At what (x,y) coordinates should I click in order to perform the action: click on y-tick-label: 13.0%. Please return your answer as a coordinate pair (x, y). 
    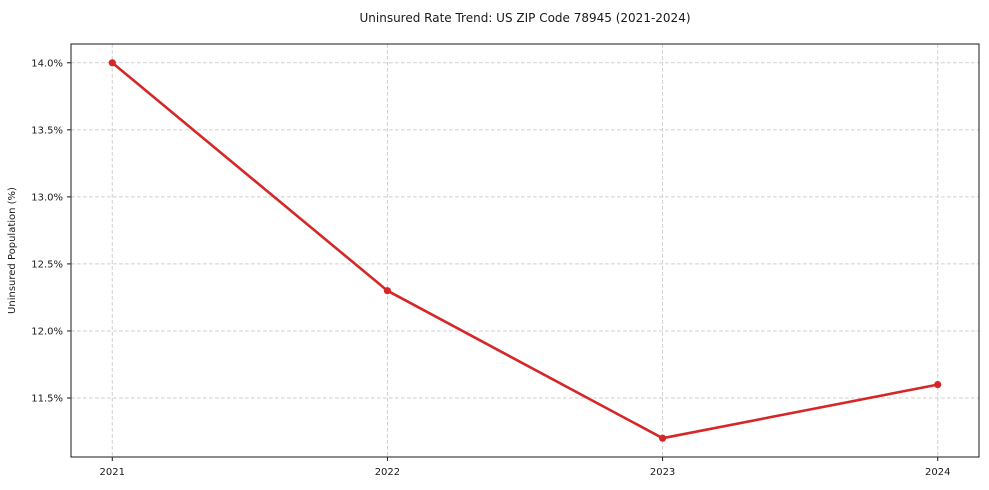
    Looking at the image, I should click on (47, 197).